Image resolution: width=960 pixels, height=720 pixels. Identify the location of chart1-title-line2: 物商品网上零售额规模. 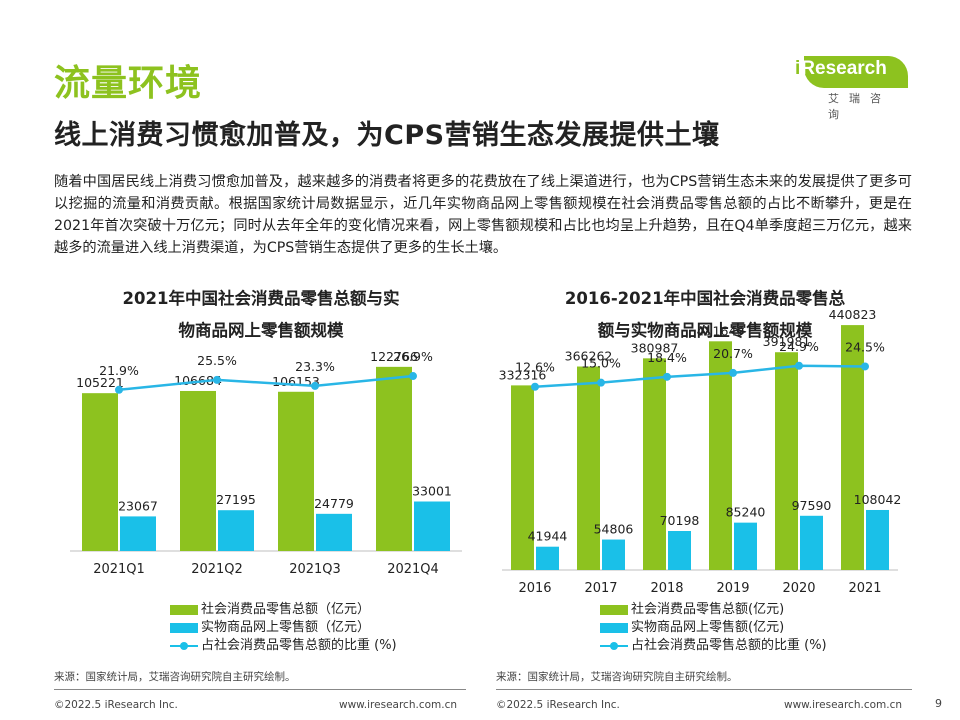
(261, 330).